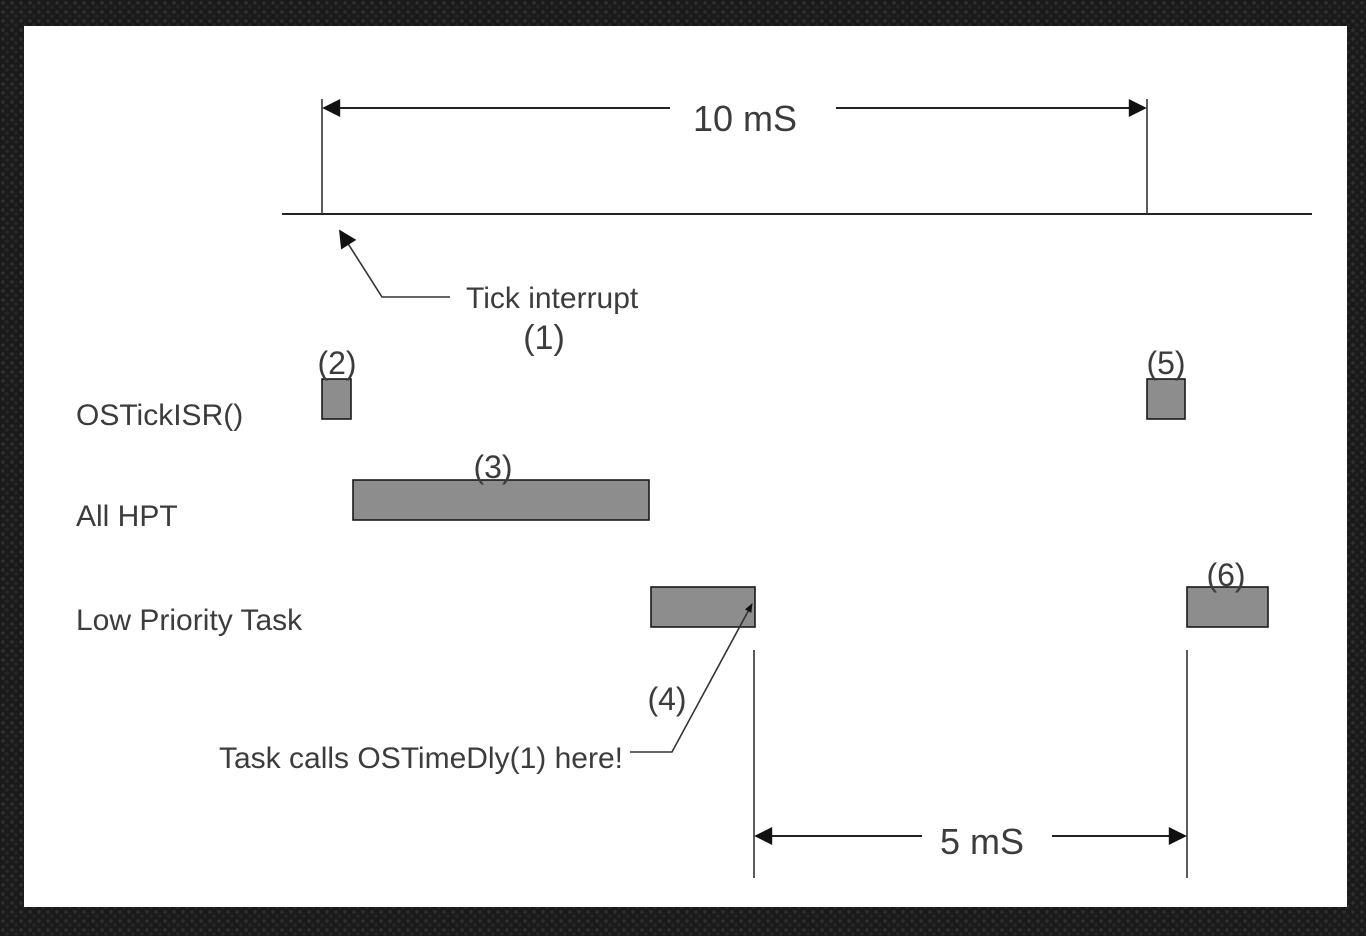 The height and width of the screenshot is (936, 1366). Describe the element at coordinates (421, 758) in the screenshot. I see `call-note-label: Task calls OSTimeDly(1) here!` at that location.